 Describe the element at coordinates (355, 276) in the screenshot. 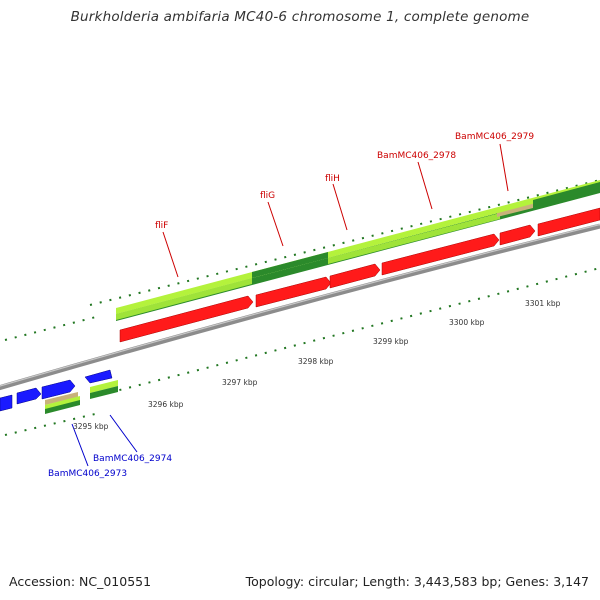

I see `cds-fliH` at that location.